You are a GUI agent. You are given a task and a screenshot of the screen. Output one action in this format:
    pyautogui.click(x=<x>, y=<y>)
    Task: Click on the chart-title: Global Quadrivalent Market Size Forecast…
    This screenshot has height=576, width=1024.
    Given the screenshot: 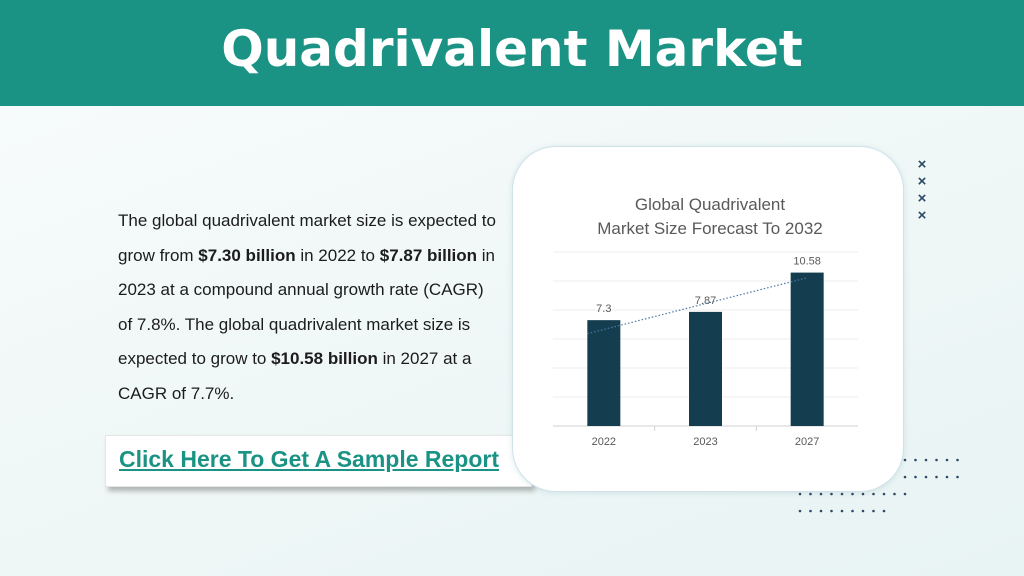 What is the action you would take?
    pyautogui.click(x=710, y=217)
    